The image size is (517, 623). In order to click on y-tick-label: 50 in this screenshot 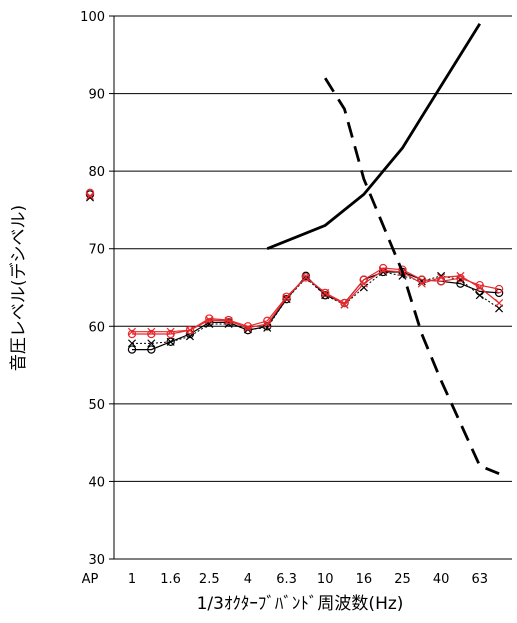, I will do `click(96, 405)`.